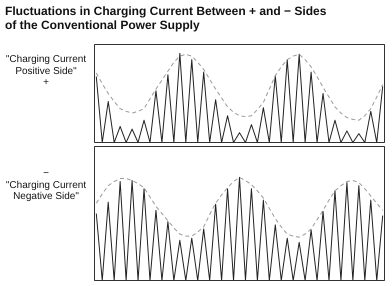  Describe the element at coordinates (165, 18) in the screenshot. I see `chart-title: Fluctuations in Charging Current Between + and − Sides of the Conventional Power Supply` at that location.